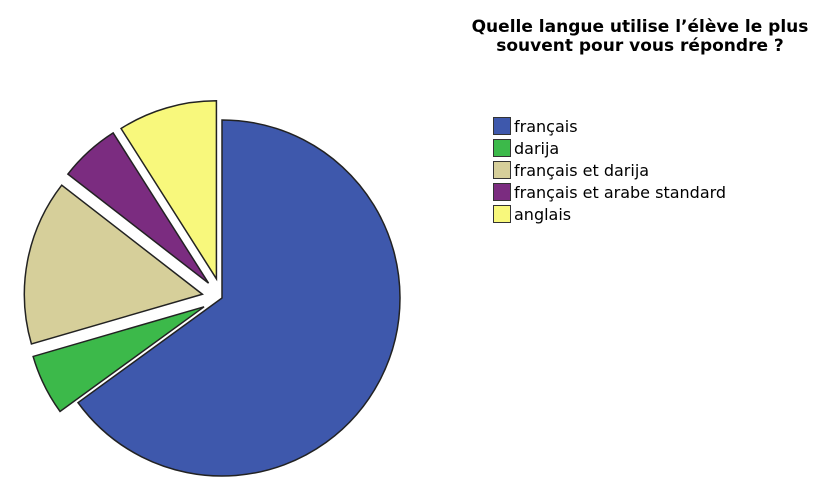 The height and width of the screenshot is (500, 814). What do you see at coordinates (609, 148) in the screenshot?
I see `legend-item: darija` at bounding box center [609, 148].